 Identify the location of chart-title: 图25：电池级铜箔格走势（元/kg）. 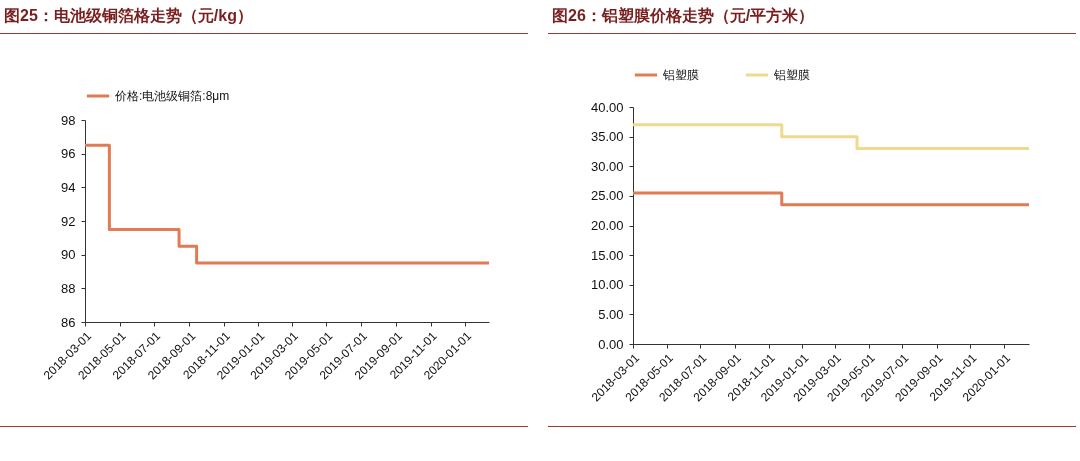
(264, 20).